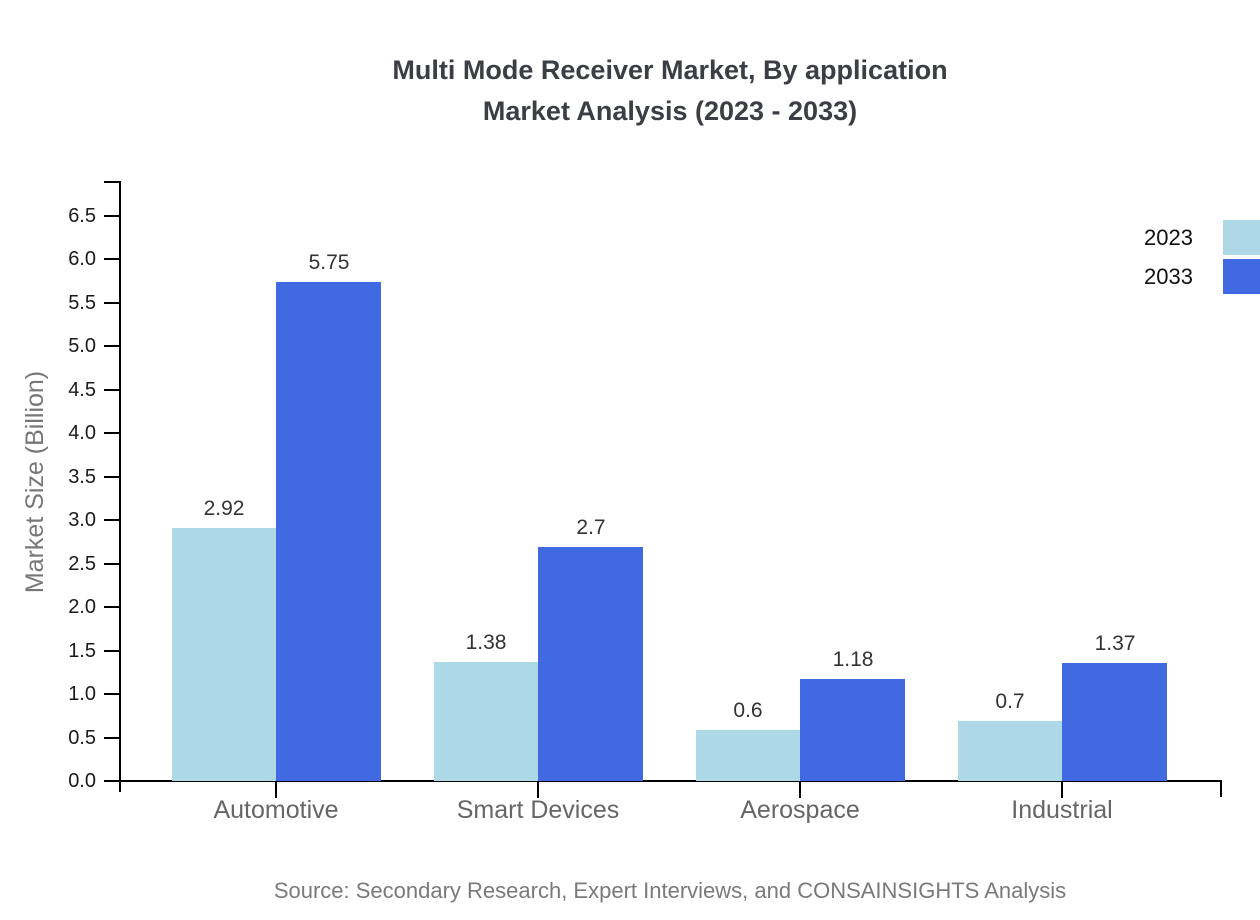 This screenshot has width=1260, height=920. Describe the element at coordinates (82, 477) in the screenshot. I see `y-tick-label: 3.5` at that location.